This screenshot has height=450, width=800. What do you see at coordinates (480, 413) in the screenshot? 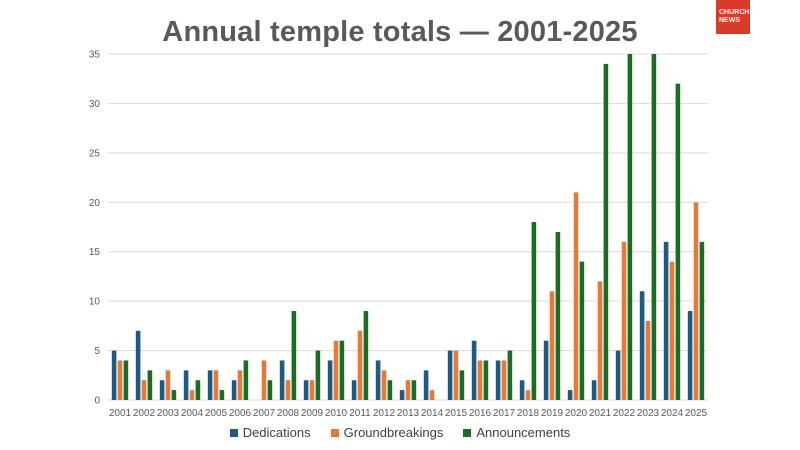
I see `x-tick-label: 2016` at bounding box center [480, 413].